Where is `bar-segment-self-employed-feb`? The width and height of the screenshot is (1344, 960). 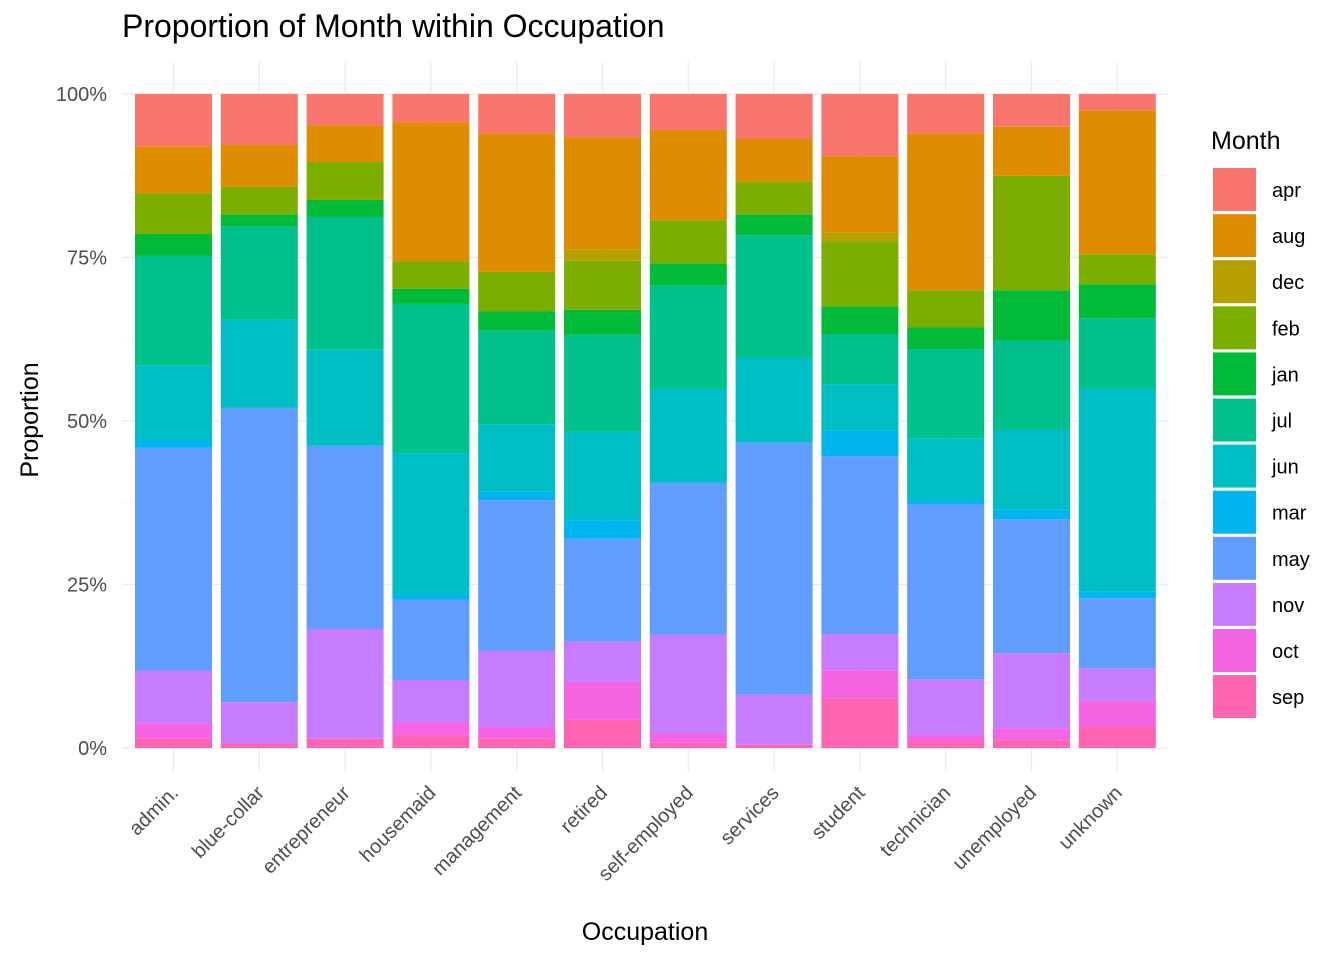
bar-segment-self-employed-feb is located at coordinates (688, 242).